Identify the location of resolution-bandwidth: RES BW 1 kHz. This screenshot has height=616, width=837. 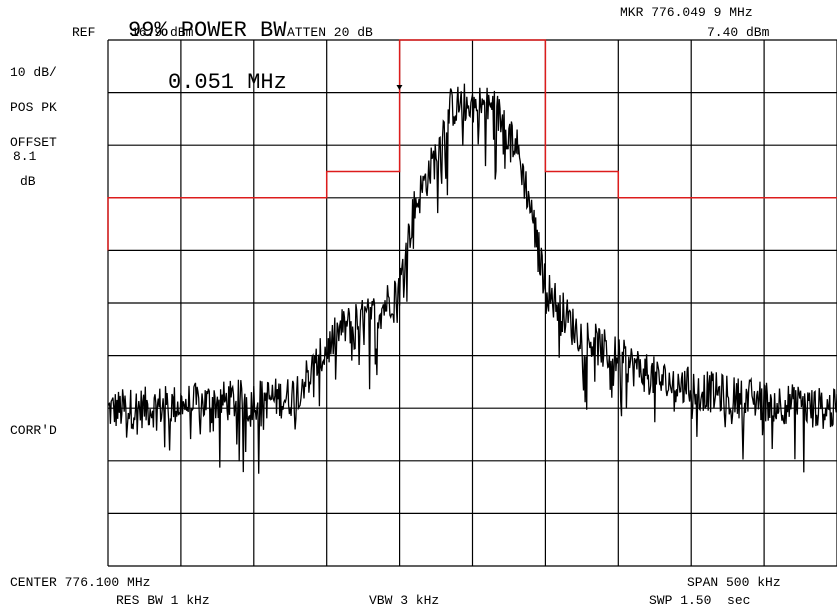
(163, 600).